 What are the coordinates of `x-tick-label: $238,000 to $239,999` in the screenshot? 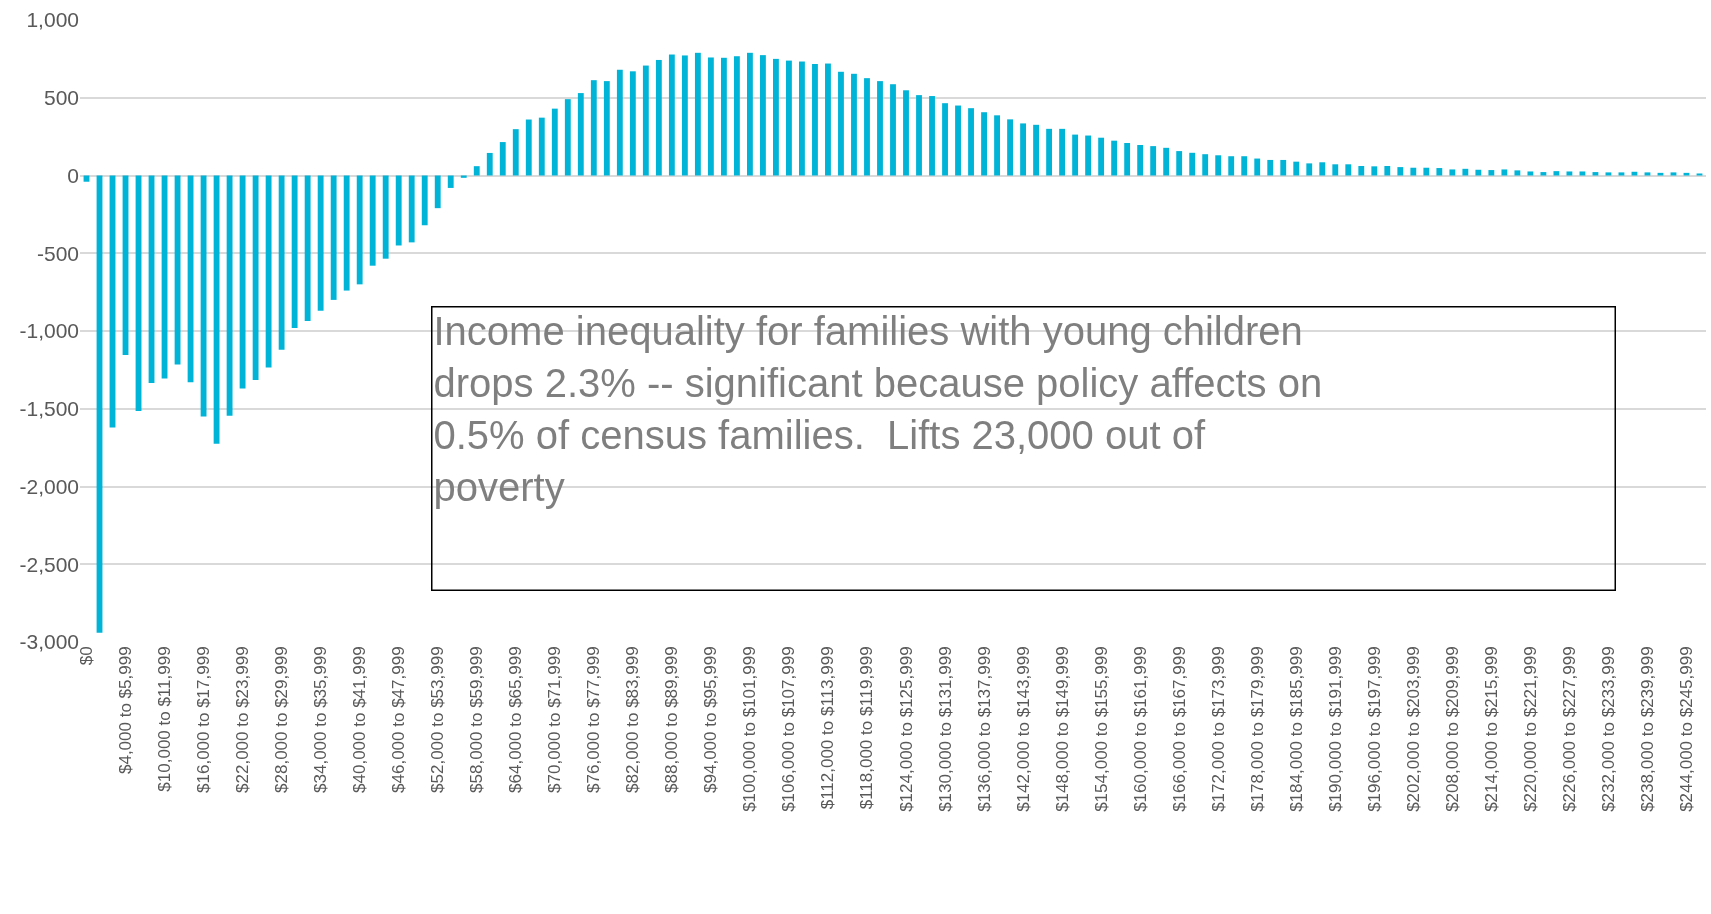 It's located at (1647, 729).